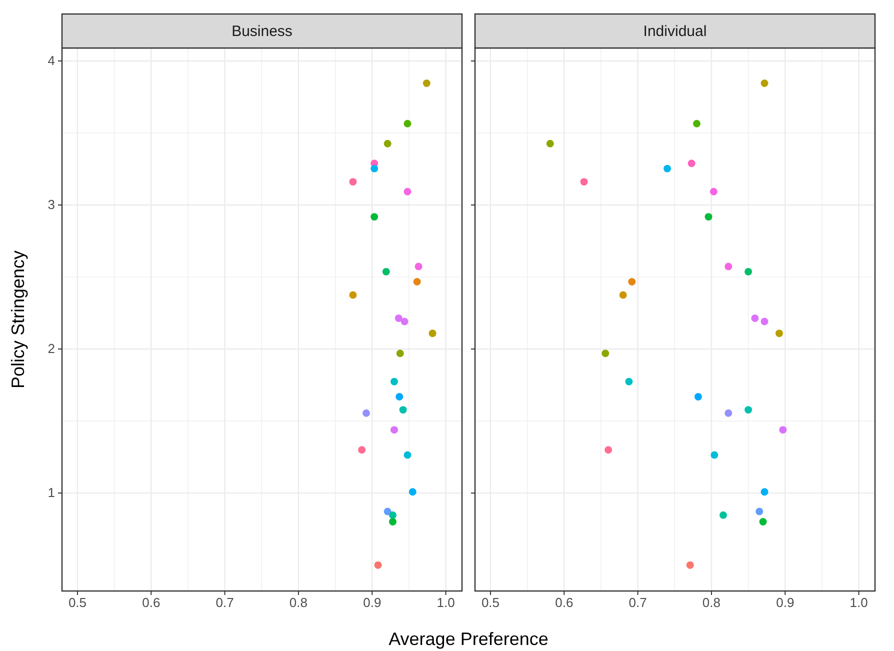 This screenshot has height=651, width=894. I want to click on x-axis-title: Average Preference, so click(468, 639).